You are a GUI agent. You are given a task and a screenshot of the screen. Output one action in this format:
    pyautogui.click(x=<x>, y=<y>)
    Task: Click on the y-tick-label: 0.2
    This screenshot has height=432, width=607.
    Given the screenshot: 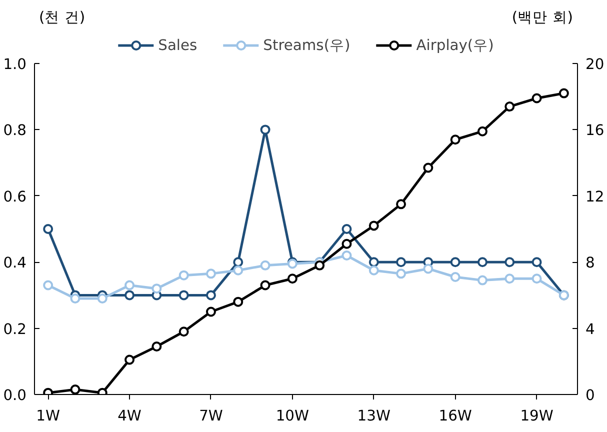 What is the action you would take?
    pyautogui.click(x=15, y=329)
    